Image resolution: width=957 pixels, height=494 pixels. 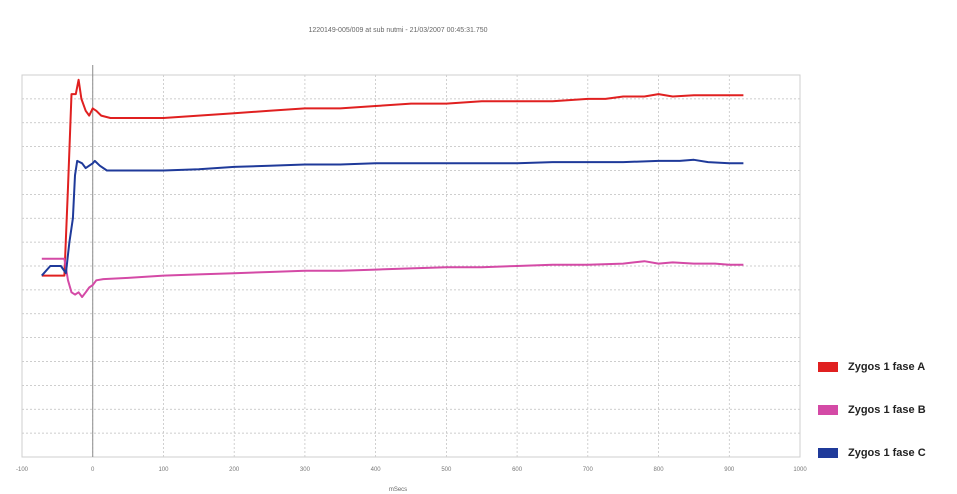 What do you see at coordinates (659, 470) in the screenshot?
I see `x-tick-label-9: 800` at bounding box center [659, 470].